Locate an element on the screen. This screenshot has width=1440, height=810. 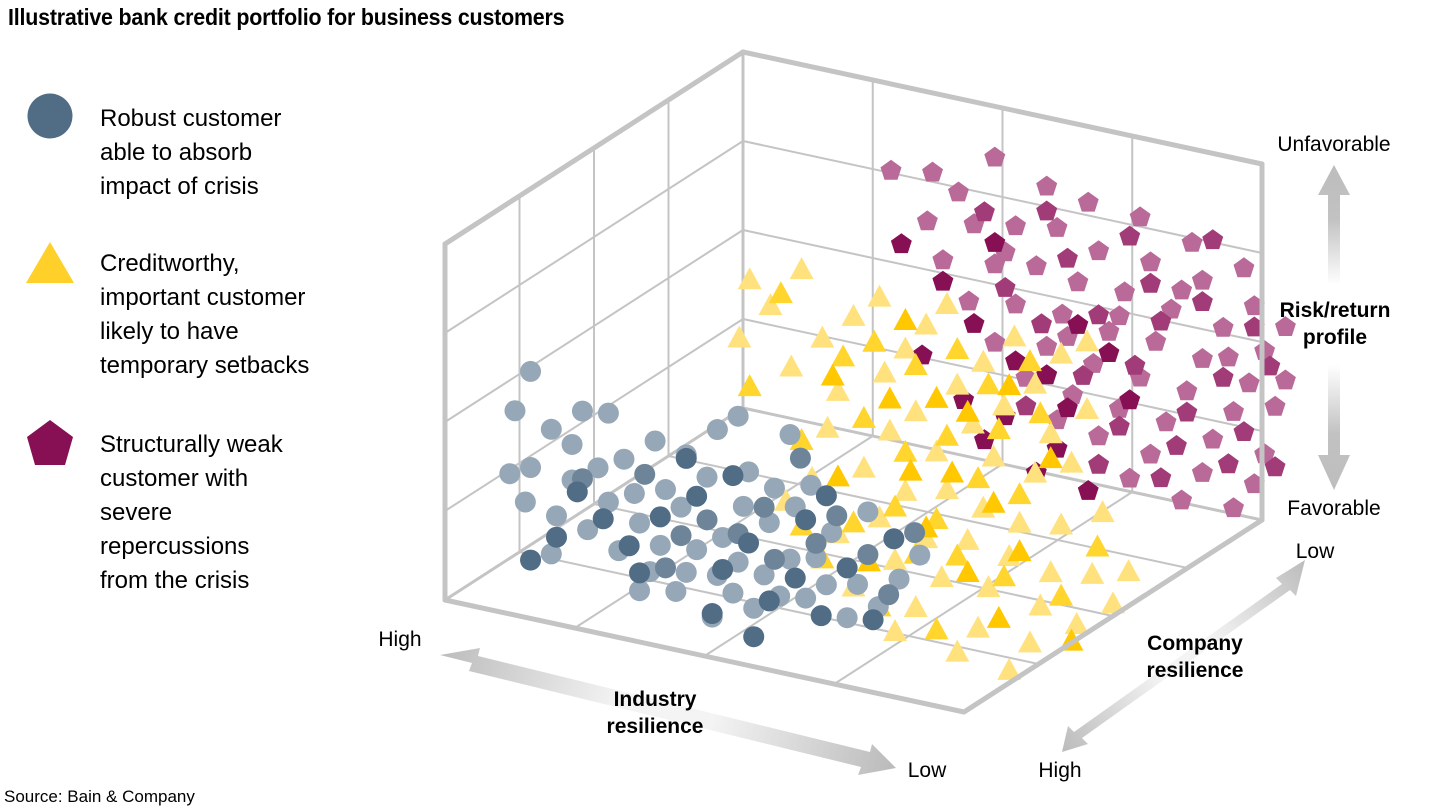
company-front-label: High is located at coordinates (1060, 770).